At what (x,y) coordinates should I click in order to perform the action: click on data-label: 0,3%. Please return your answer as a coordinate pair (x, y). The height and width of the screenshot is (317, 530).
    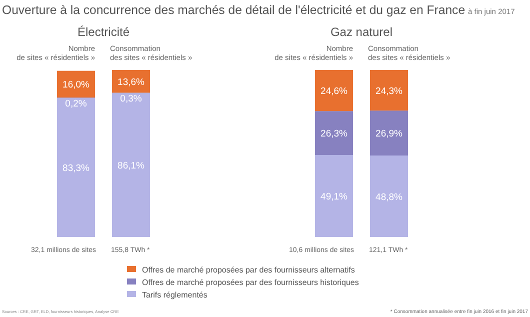
    Looking at the image, I should click on (131, 99).